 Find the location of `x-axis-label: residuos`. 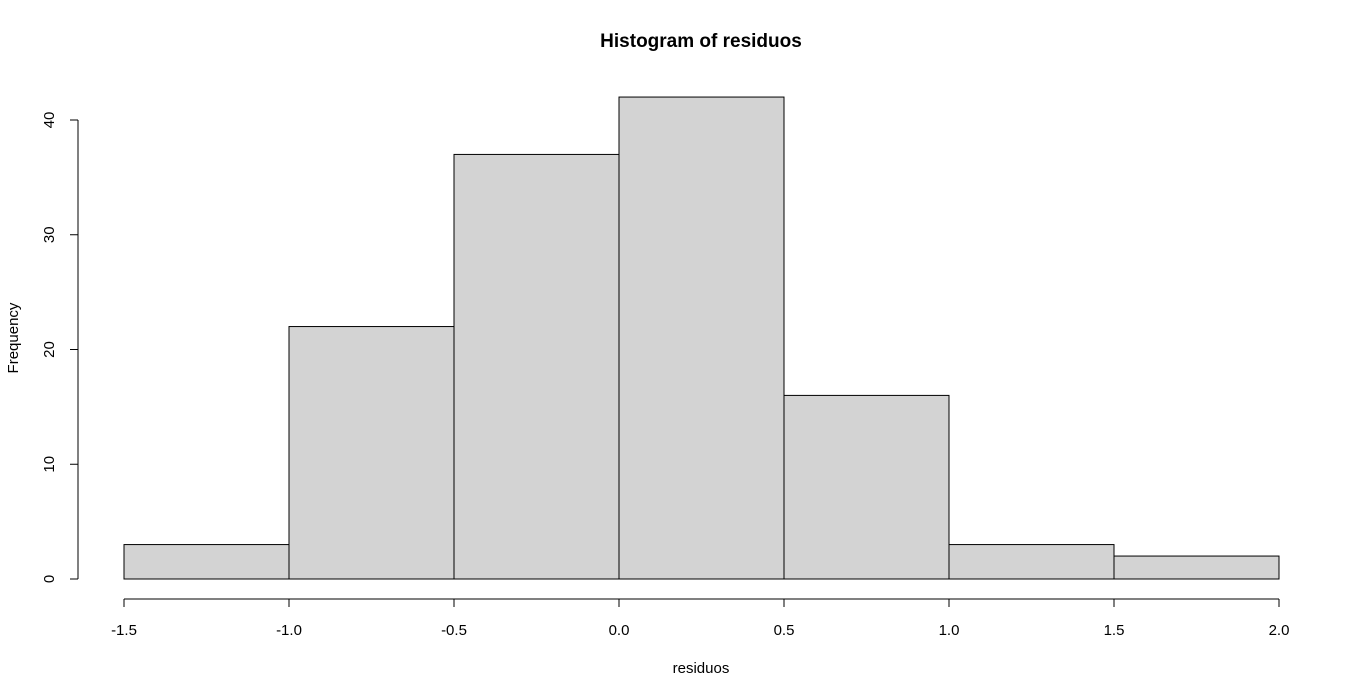

x-axis-label: residuos is located at coordinates (701, 668).